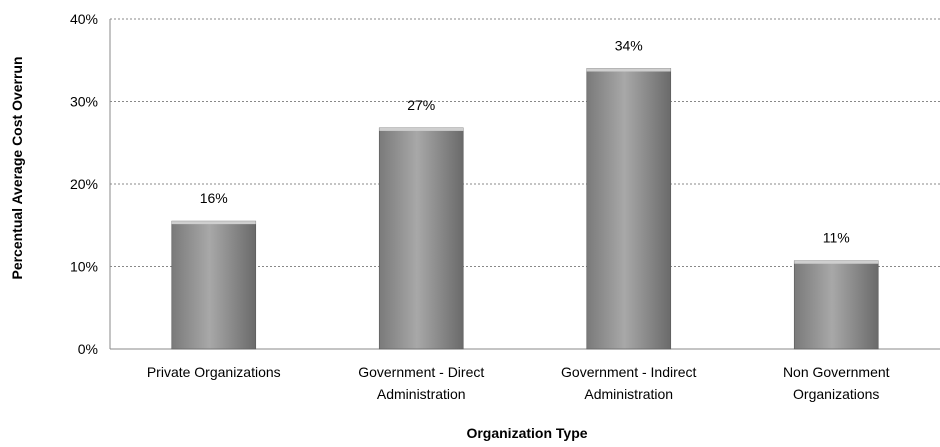  I want to click on data-label: 27%, so click(421, 105).